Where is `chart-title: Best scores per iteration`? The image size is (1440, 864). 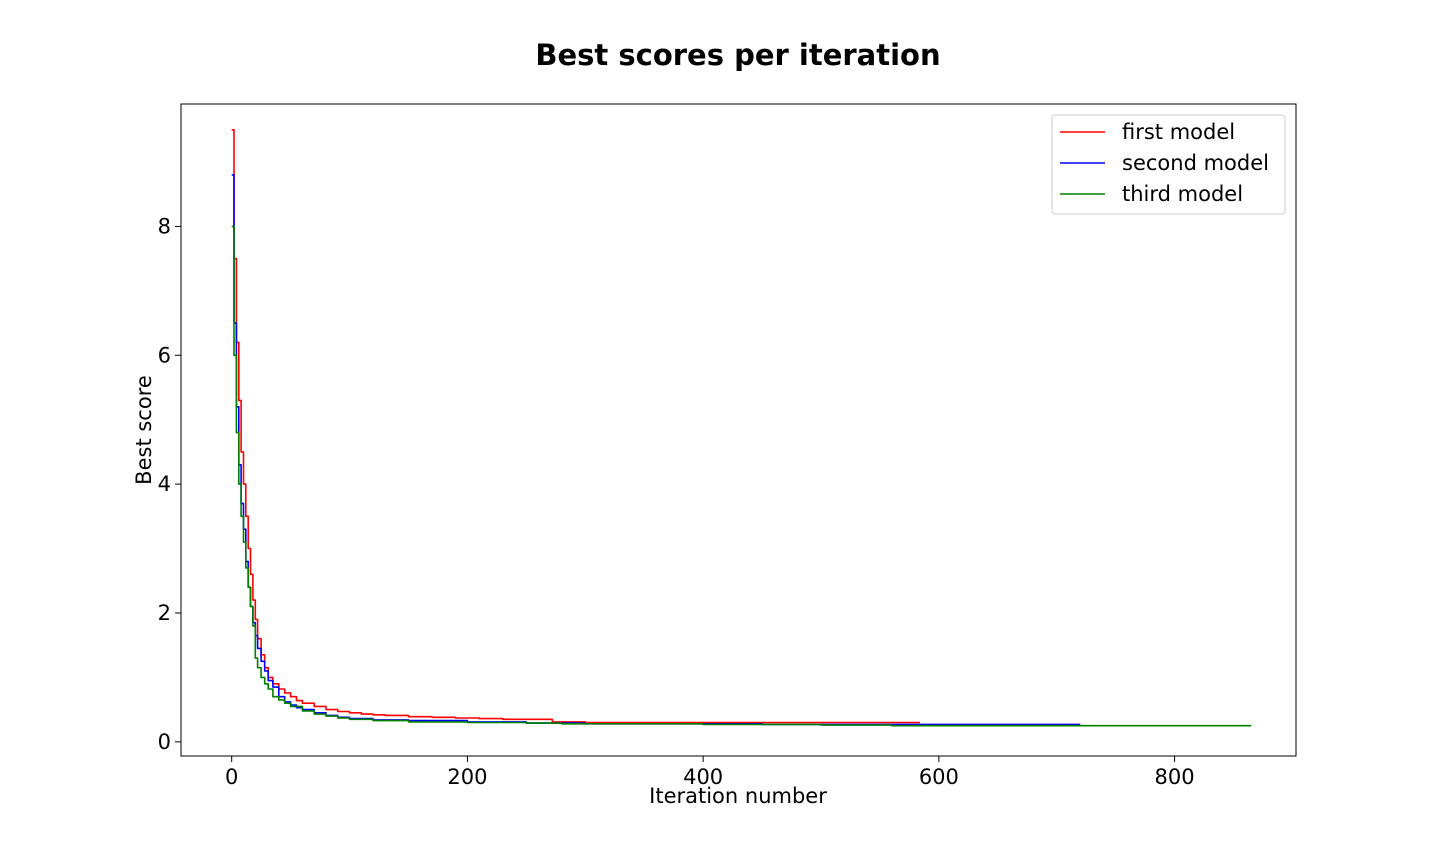 chart-title: Best scores per iteration is located at coordinates (737, 55).